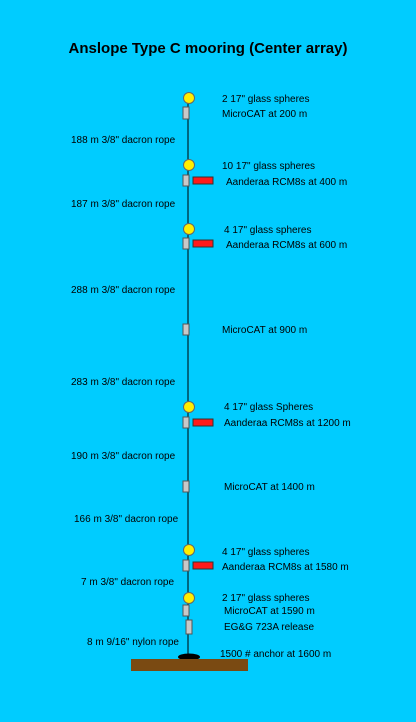 This screenshot has height=722, width=416. What do you see at coordinates (269, 627) in the screenshot?
I see `label-release: EG&G 723A release` at bounding box center [269, 627].